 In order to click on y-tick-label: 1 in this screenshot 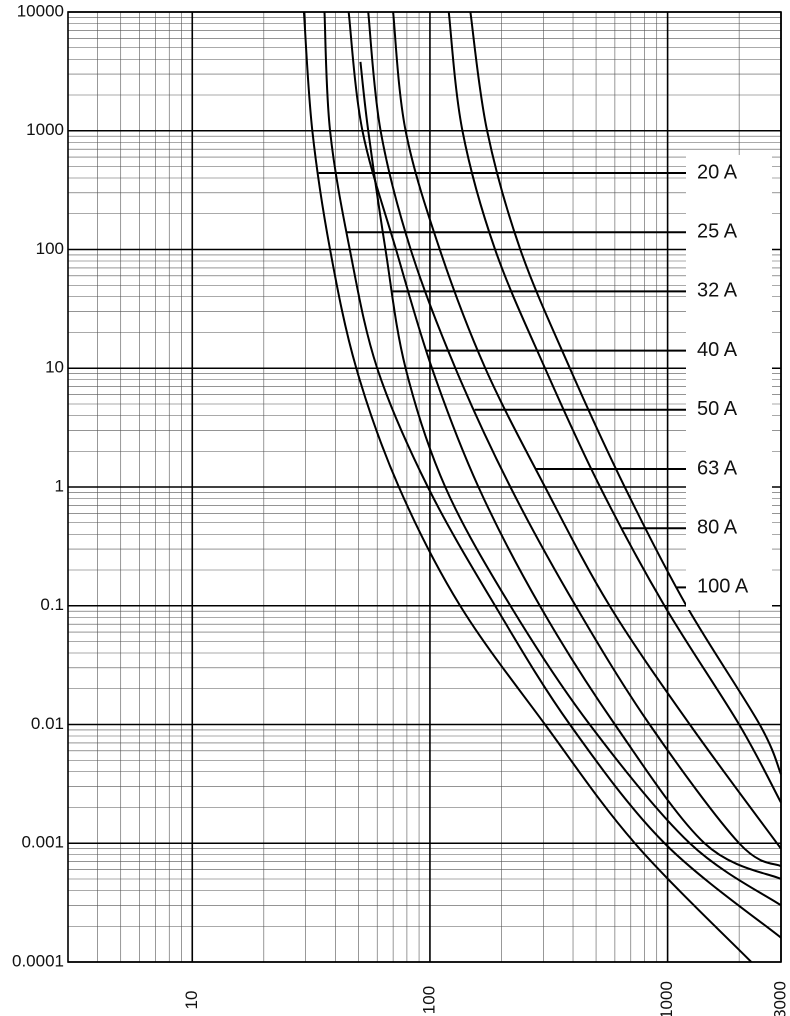, I will do `click(59, 485)`.